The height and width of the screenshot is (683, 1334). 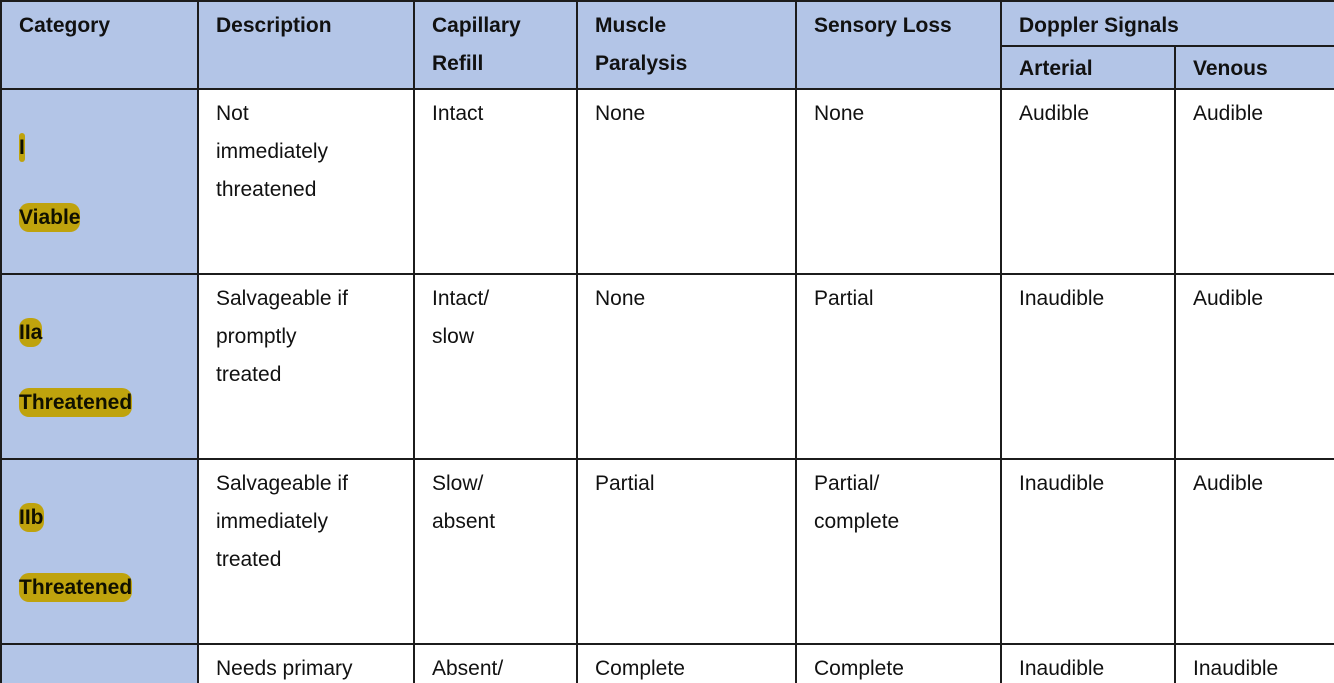 I want to click on col-header-doppler-arterial: Arterial, so click(x=1088, y=67).